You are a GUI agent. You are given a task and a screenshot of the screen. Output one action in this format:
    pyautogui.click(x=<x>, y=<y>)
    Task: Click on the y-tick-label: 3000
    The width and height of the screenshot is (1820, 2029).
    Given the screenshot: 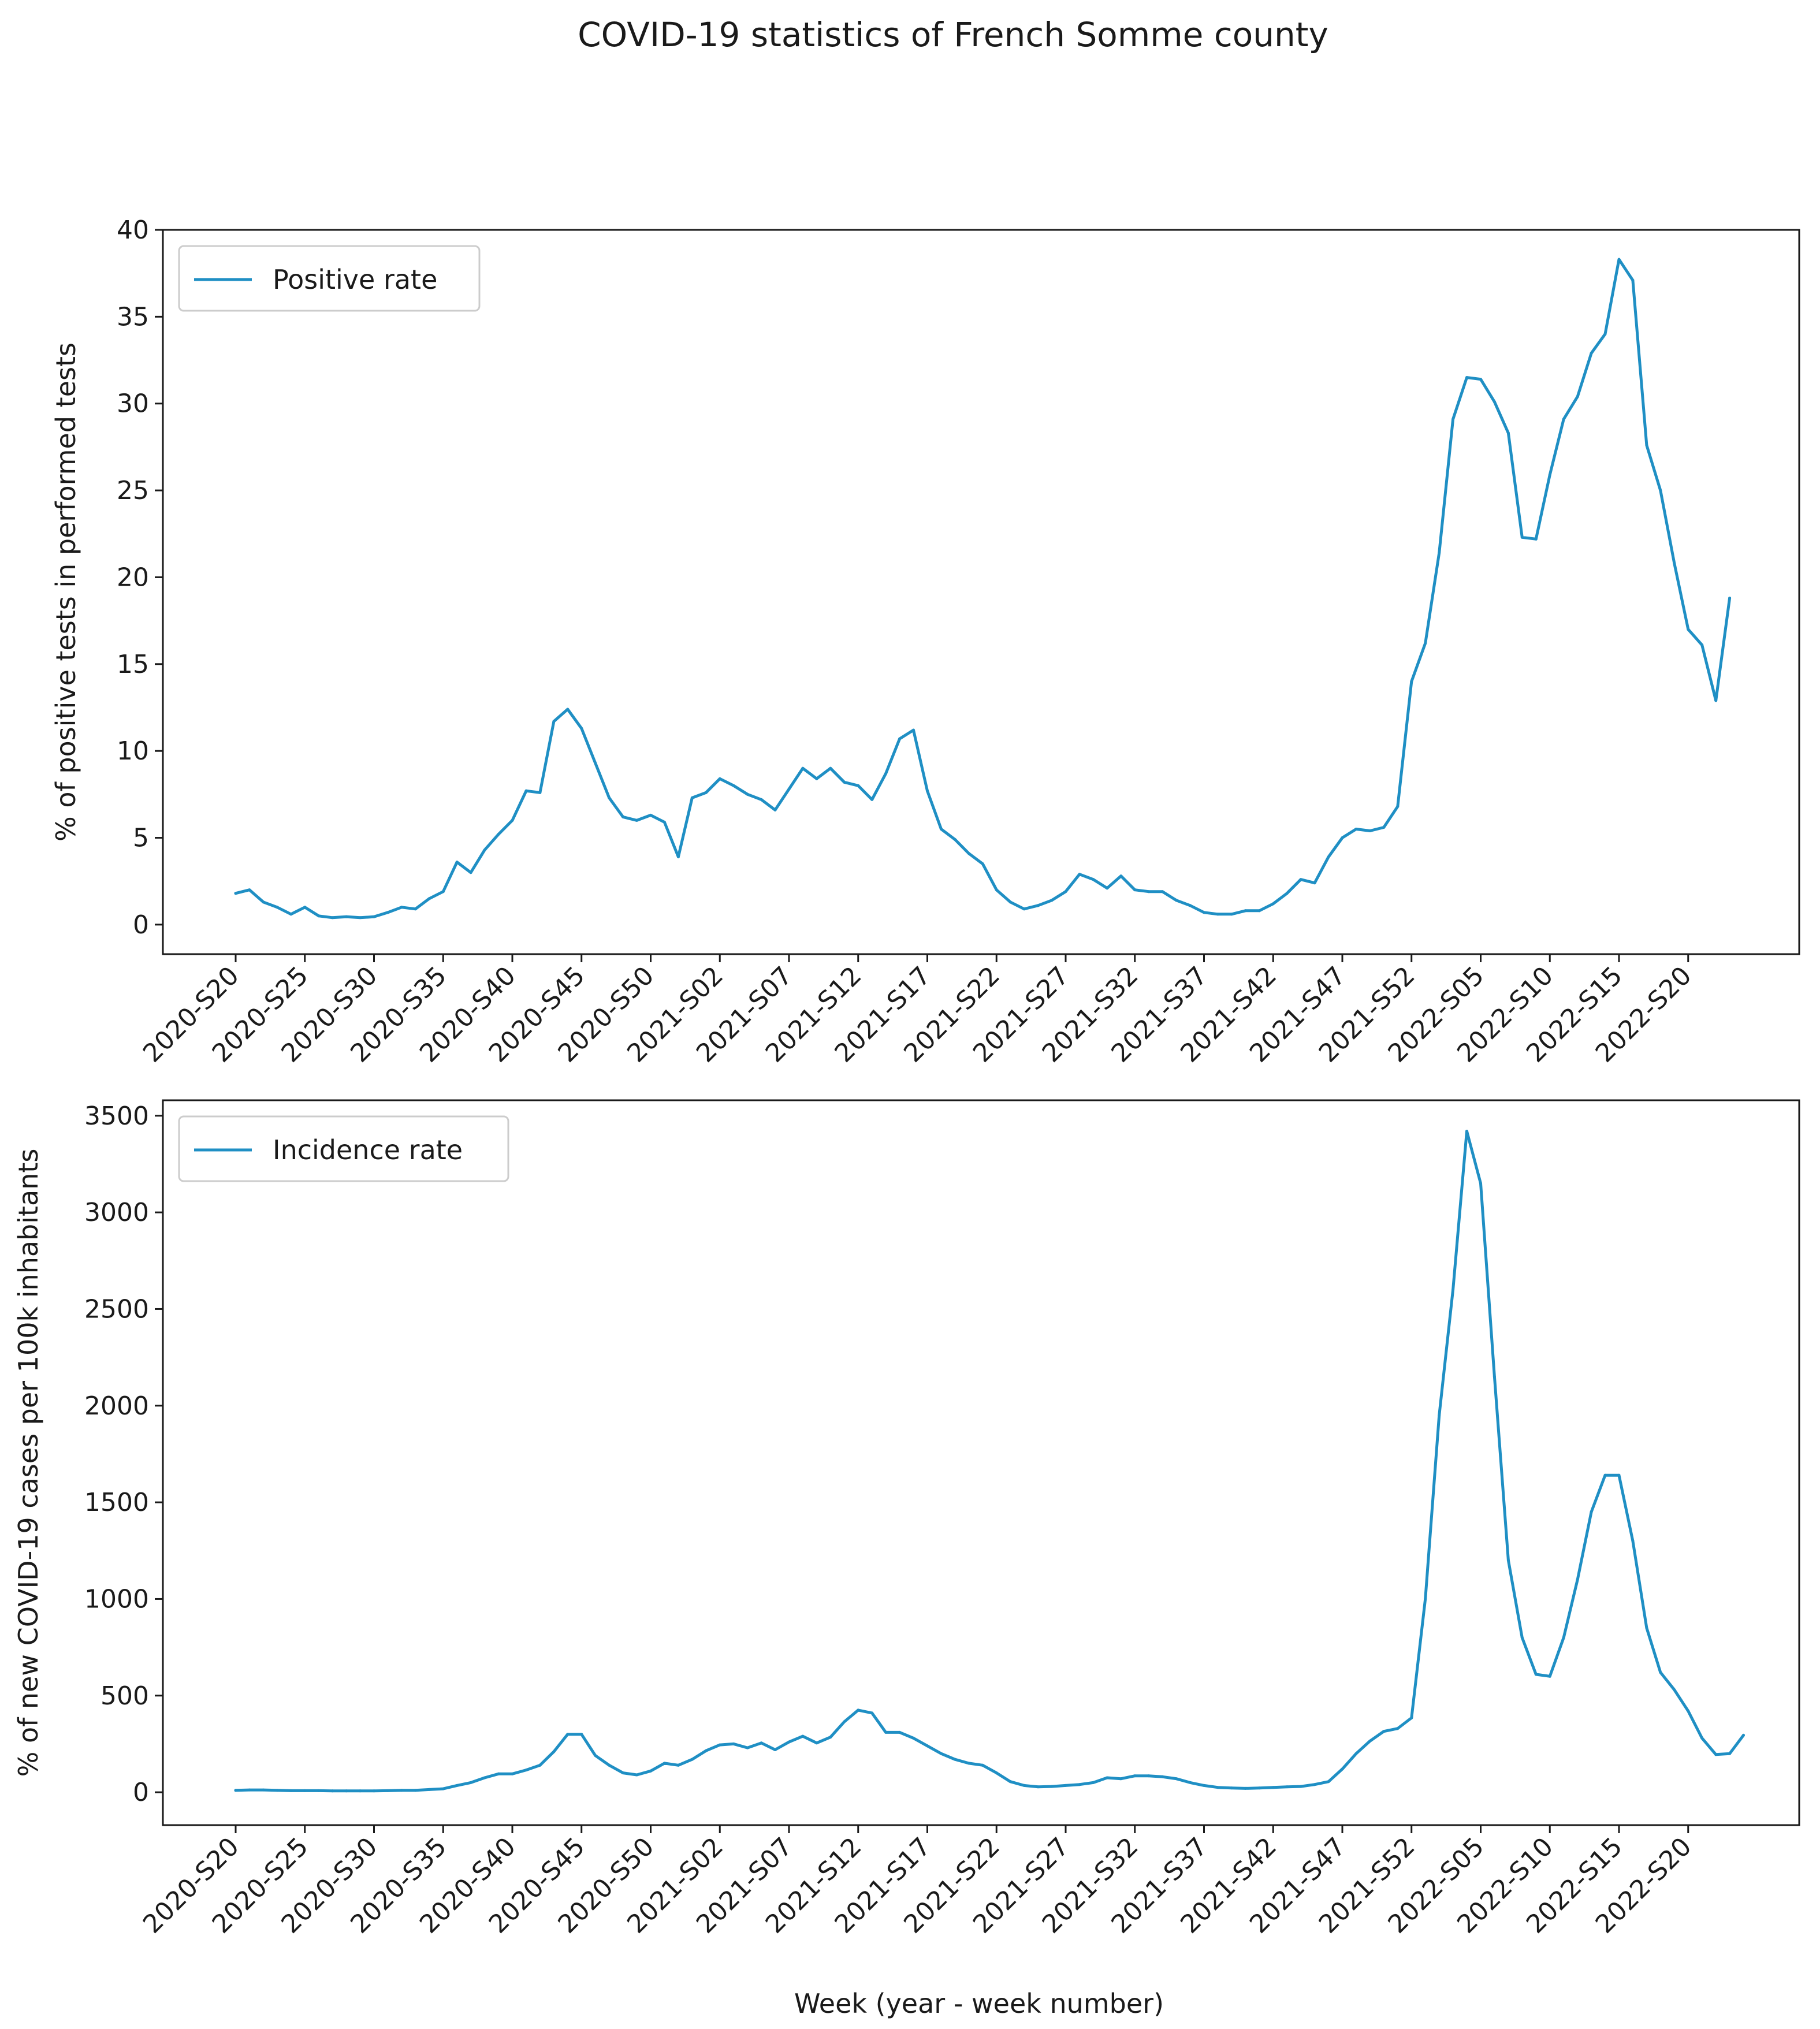 What is the action you would take?
    pyautogui.click(x=116, y=1212)
    